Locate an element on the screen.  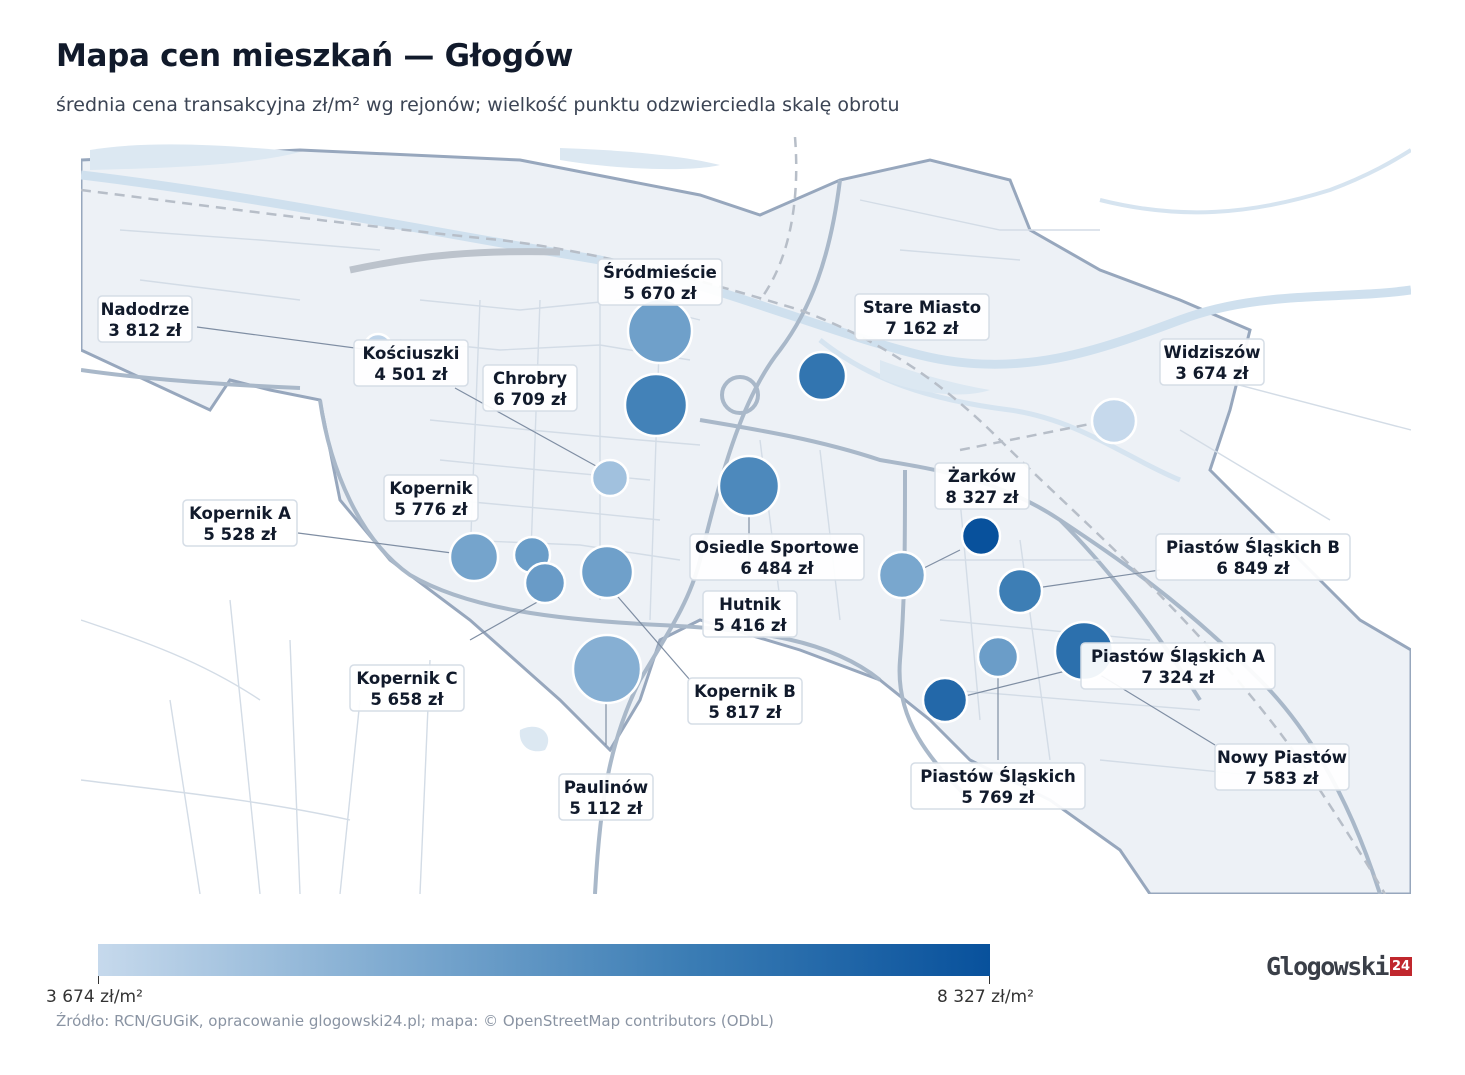
district-label: Żarków 8 327 zł is located at coordinates (982, 486).